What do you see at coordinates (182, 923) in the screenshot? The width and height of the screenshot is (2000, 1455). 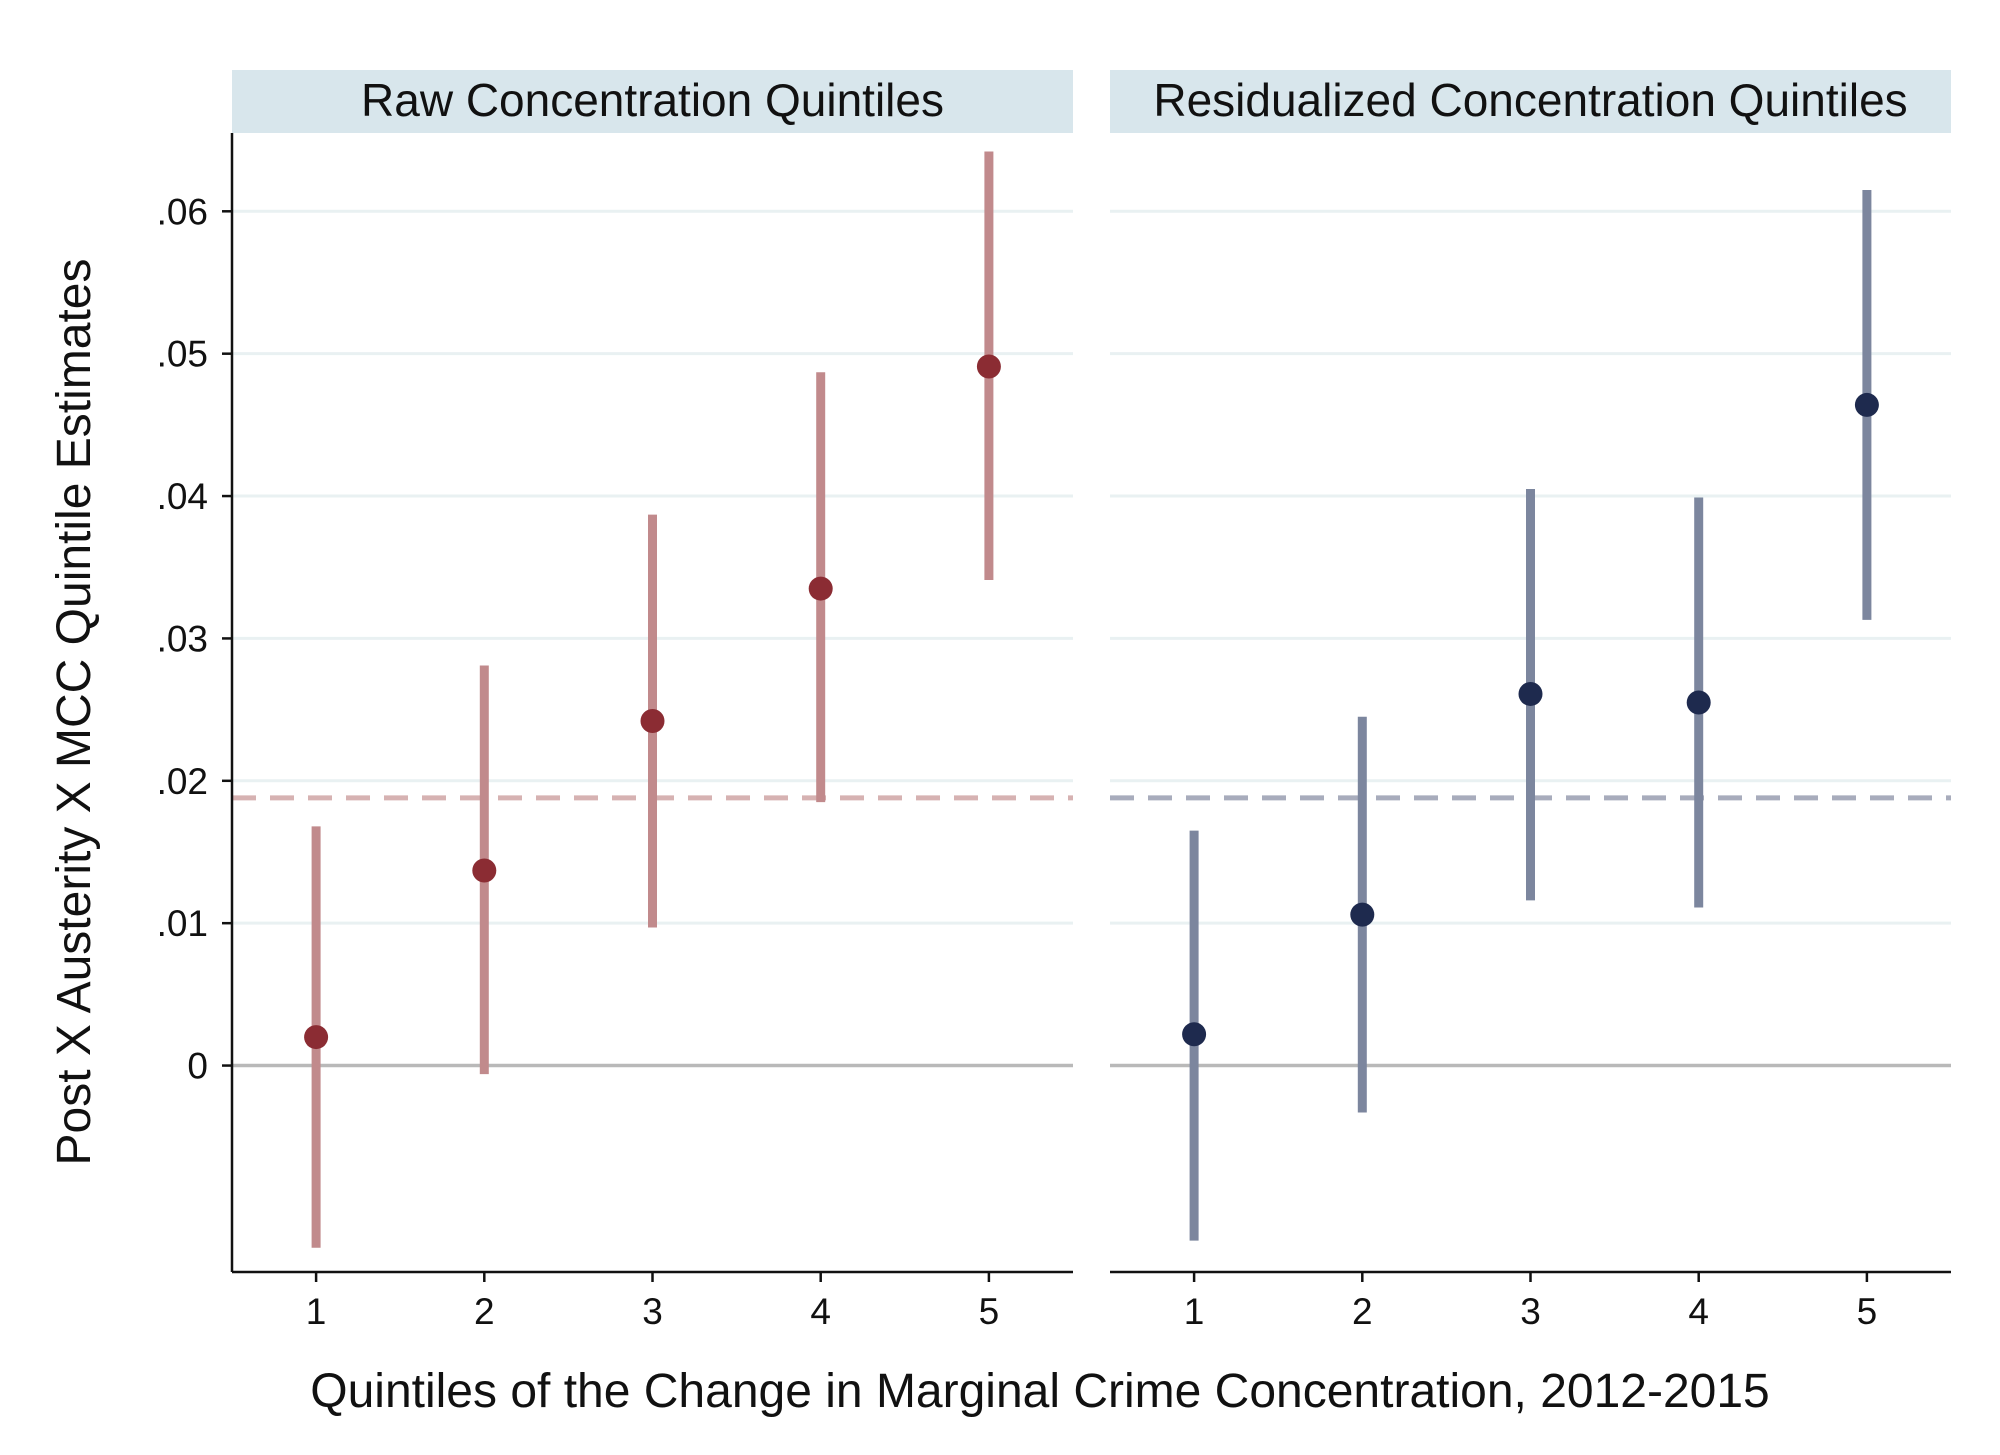 I see `y-tick-label: .01` at bounding box center [182, 923].